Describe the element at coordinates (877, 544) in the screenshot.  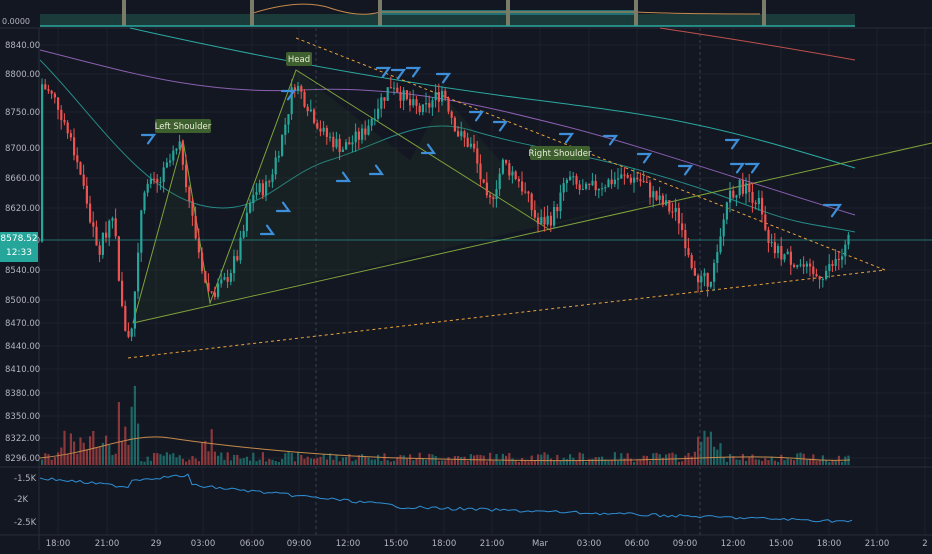
I see `time-tick-label: 21:00` at that location.